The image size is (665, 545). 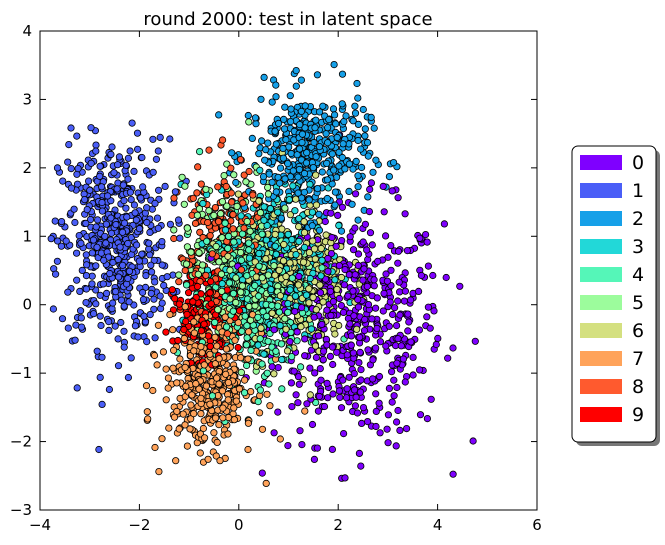 I want to click on legend-label-2: 2, so click(x=638, y=219).